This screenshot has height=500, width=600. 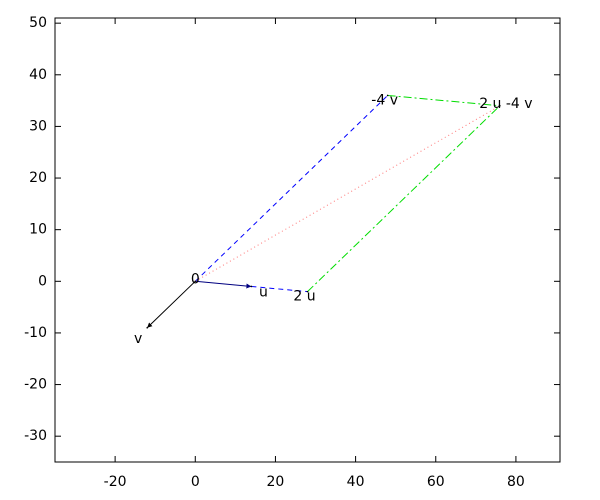 What do you see at coordinates (505, 104) in the screenshot?
I see `point-label: 2 u -4 v` at bounding box center [505, 104].